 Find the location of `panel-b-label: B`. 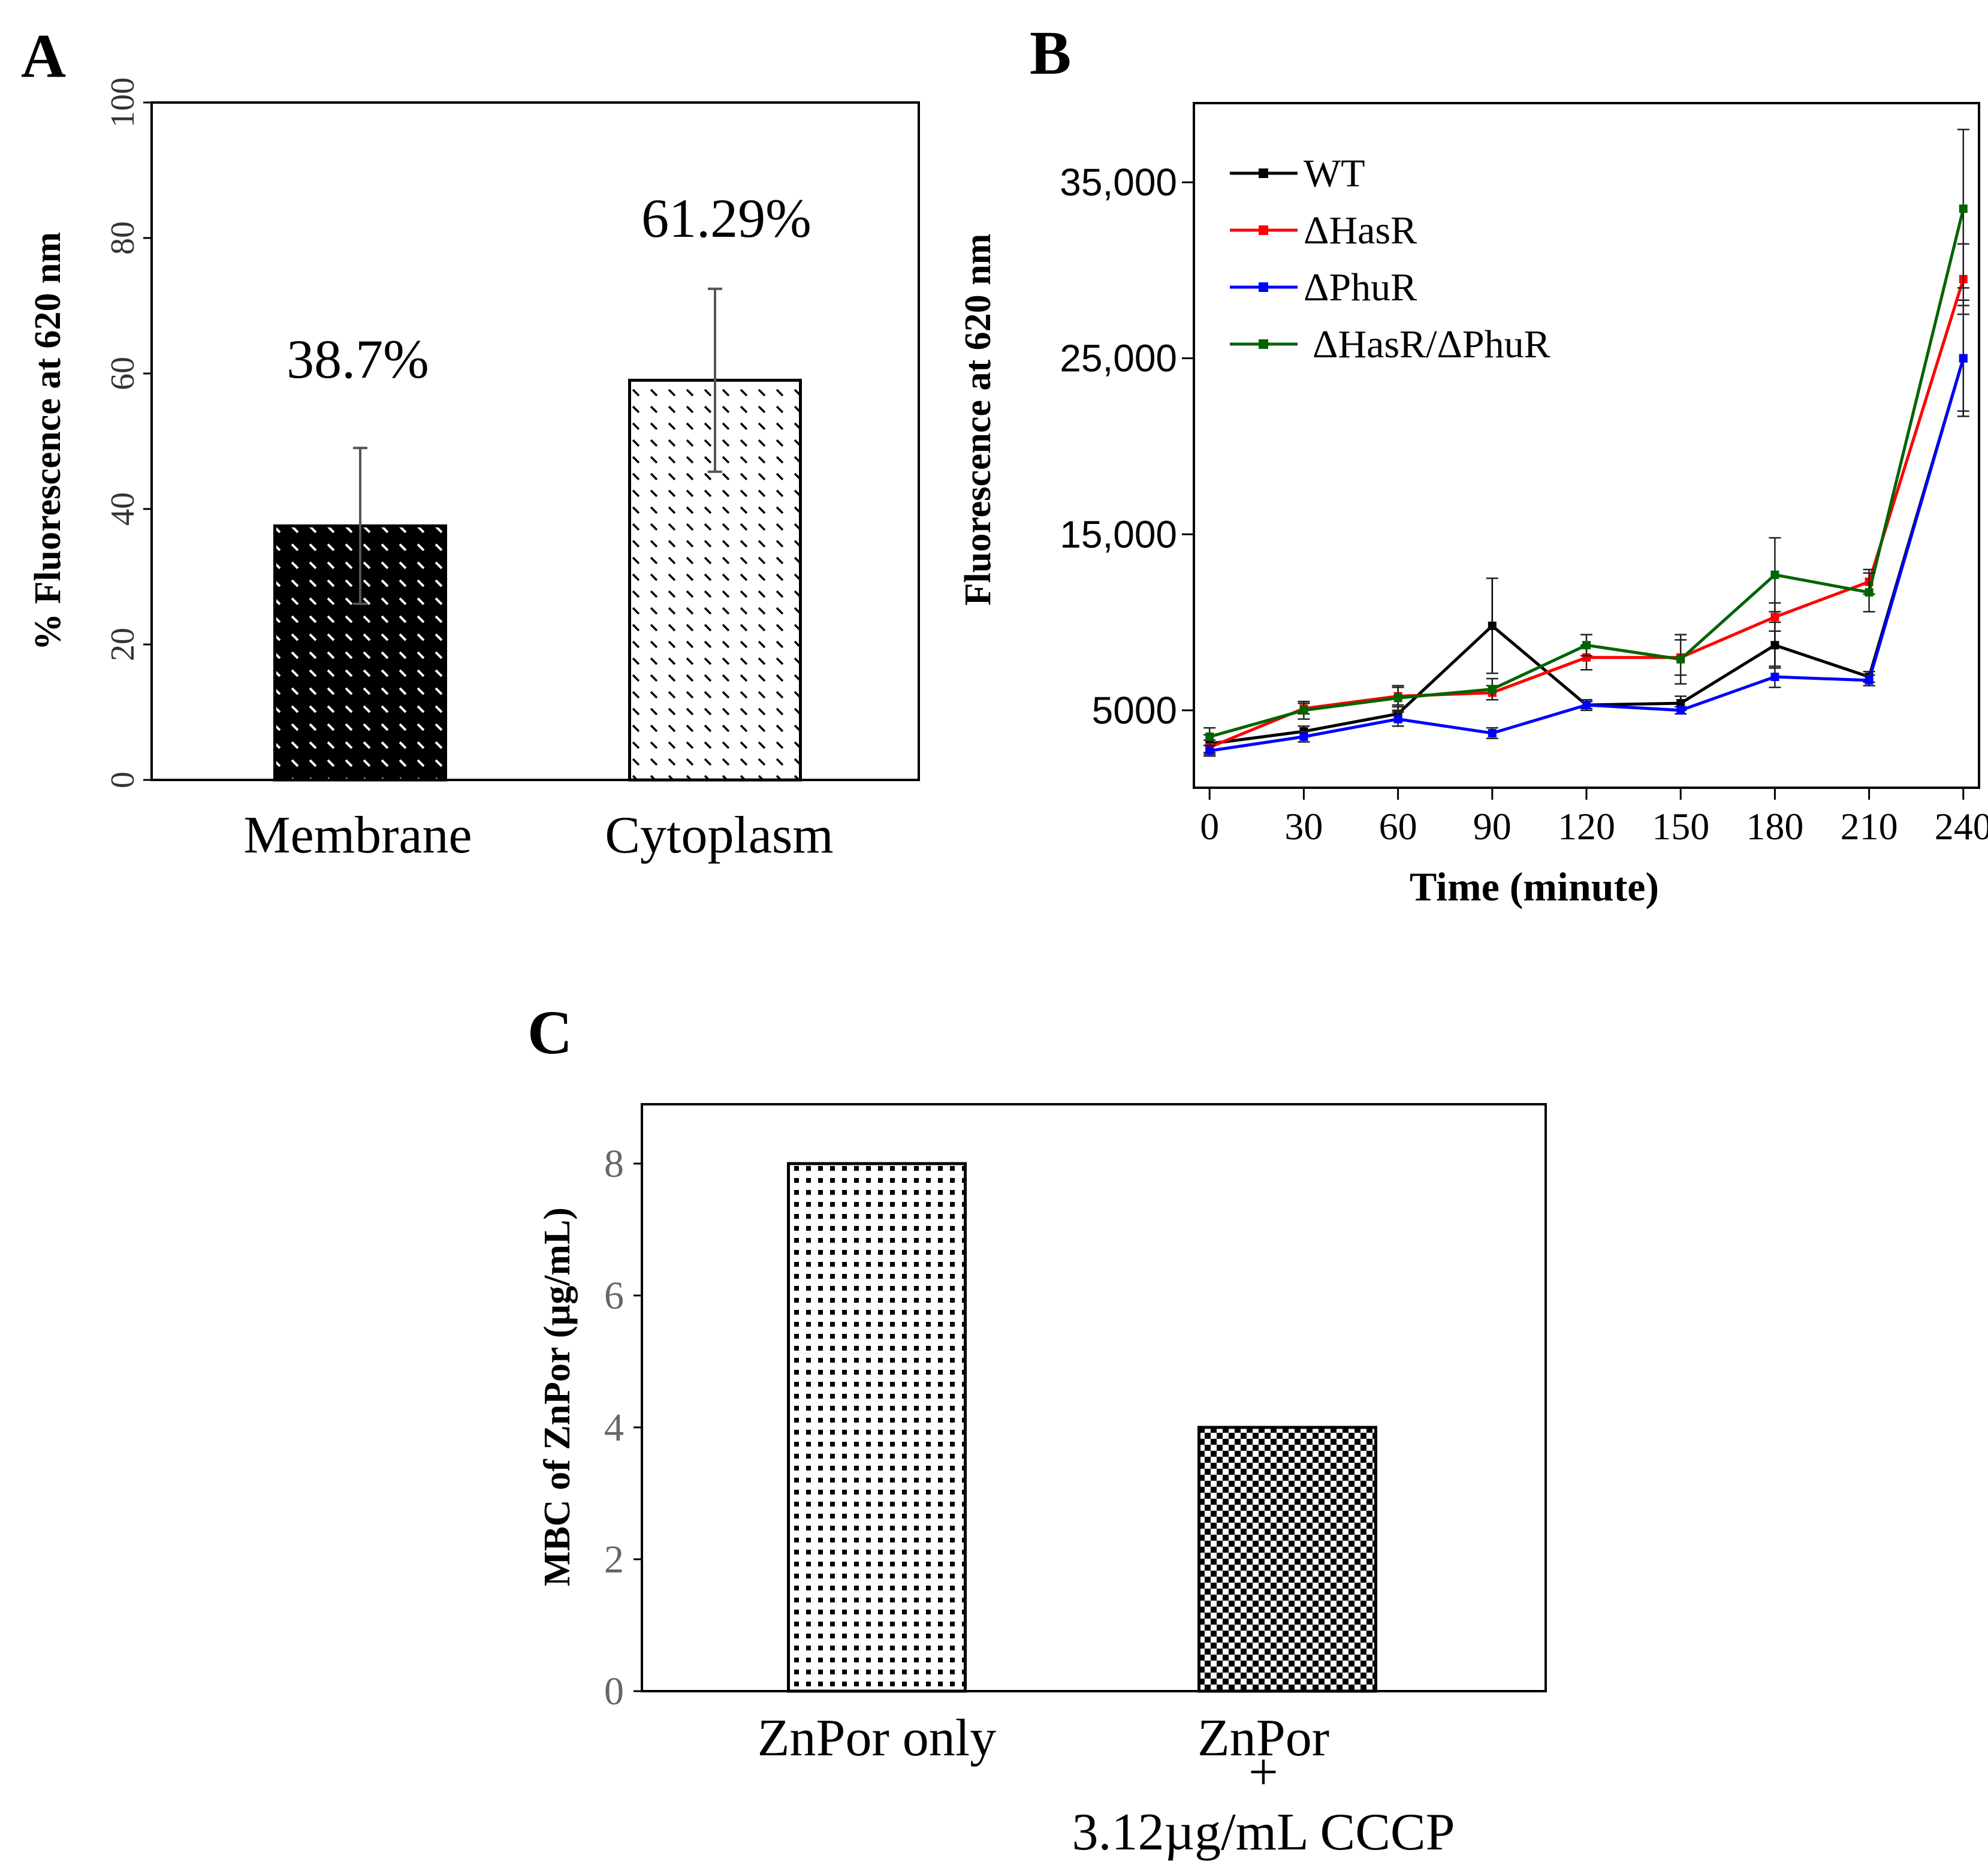

panel-b-label: B is located at coordinates (1050, 53).